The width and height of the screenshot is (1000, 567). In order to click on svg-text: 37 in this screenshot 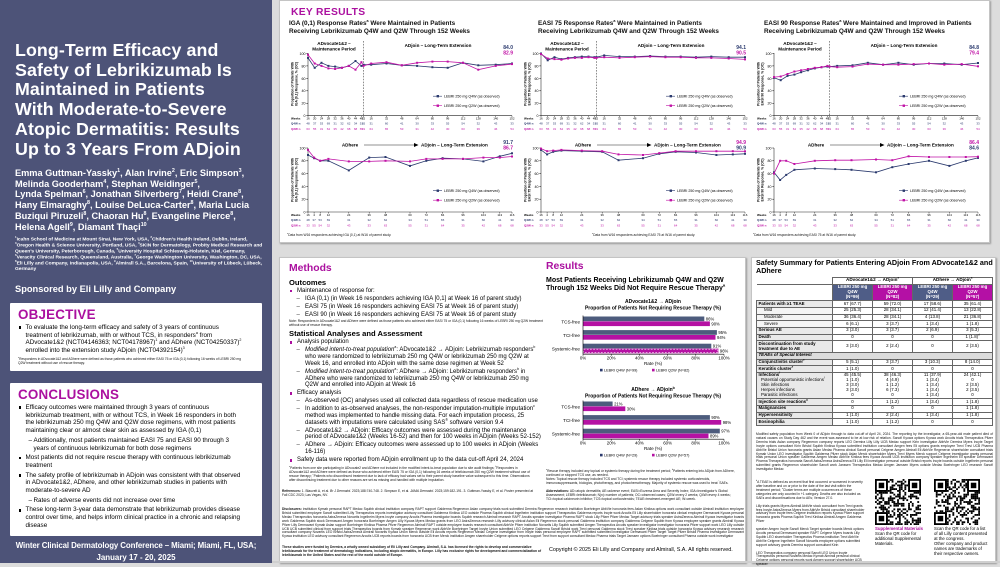, I will do `click(314, 220)`.